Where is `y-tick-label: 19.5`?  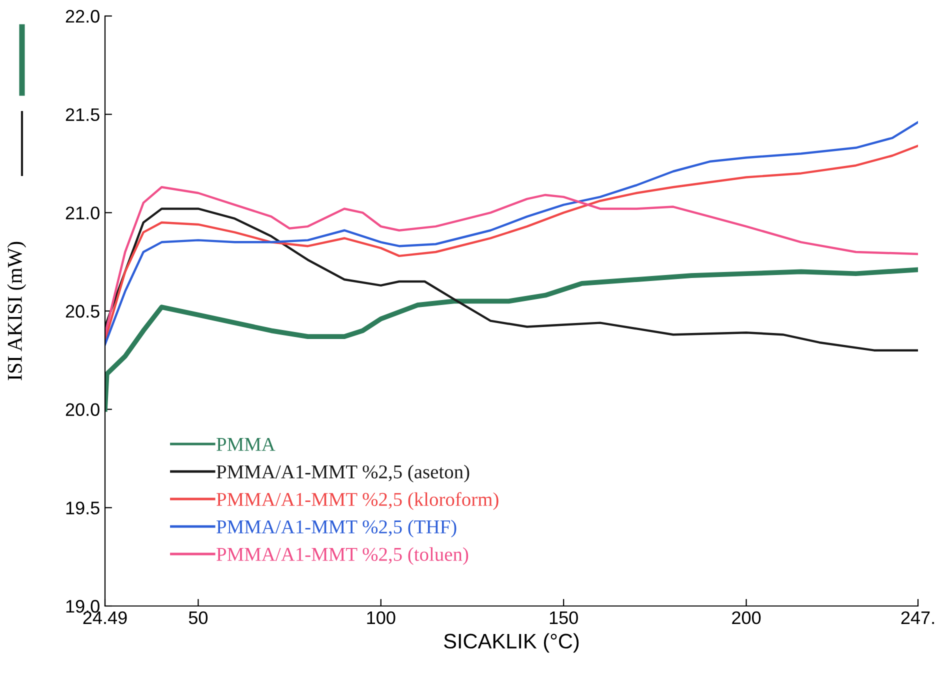
y-tick-label: 19.5 is located at coordinates (83, 508).